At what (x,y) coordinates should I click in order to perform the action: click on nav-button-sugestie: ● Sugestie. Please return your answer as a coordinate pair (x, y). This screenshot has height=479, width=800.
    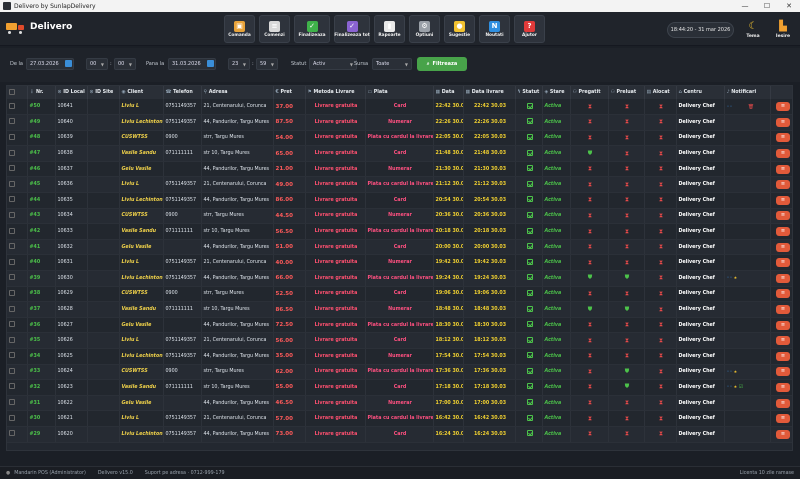
    Looking at the image, I should click on (459, 29).